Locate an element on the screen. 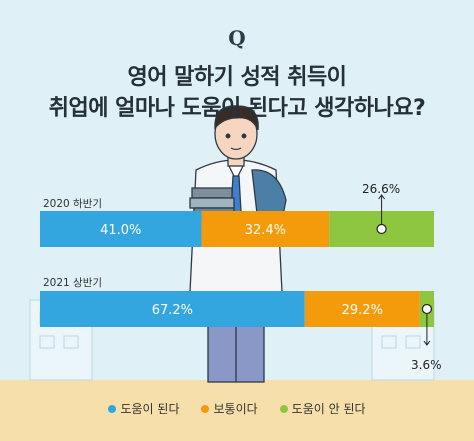 The width and height of the screenshot is (474, 441). chart-title: 영어 말하기 성적 취득이 취업에 얼마나 도움이 된다고 생각하나요? is located at coordinates (237, 93).